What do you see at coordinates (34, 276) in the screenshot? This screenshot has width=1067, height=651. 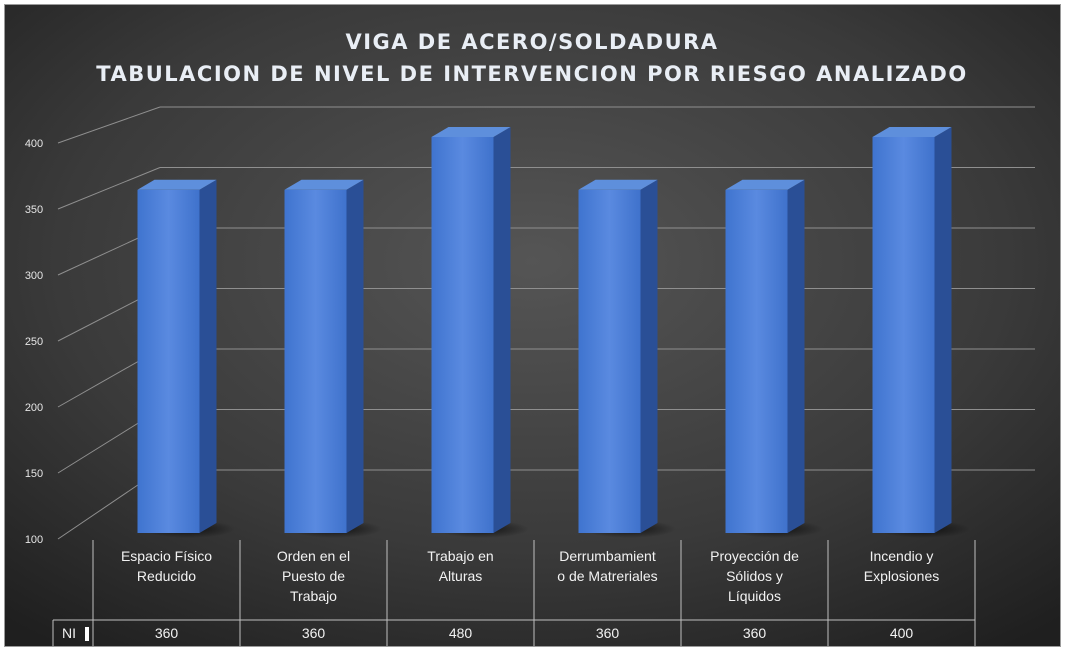 I see `y-tick-label: 300` at bounding box center [34, 276].